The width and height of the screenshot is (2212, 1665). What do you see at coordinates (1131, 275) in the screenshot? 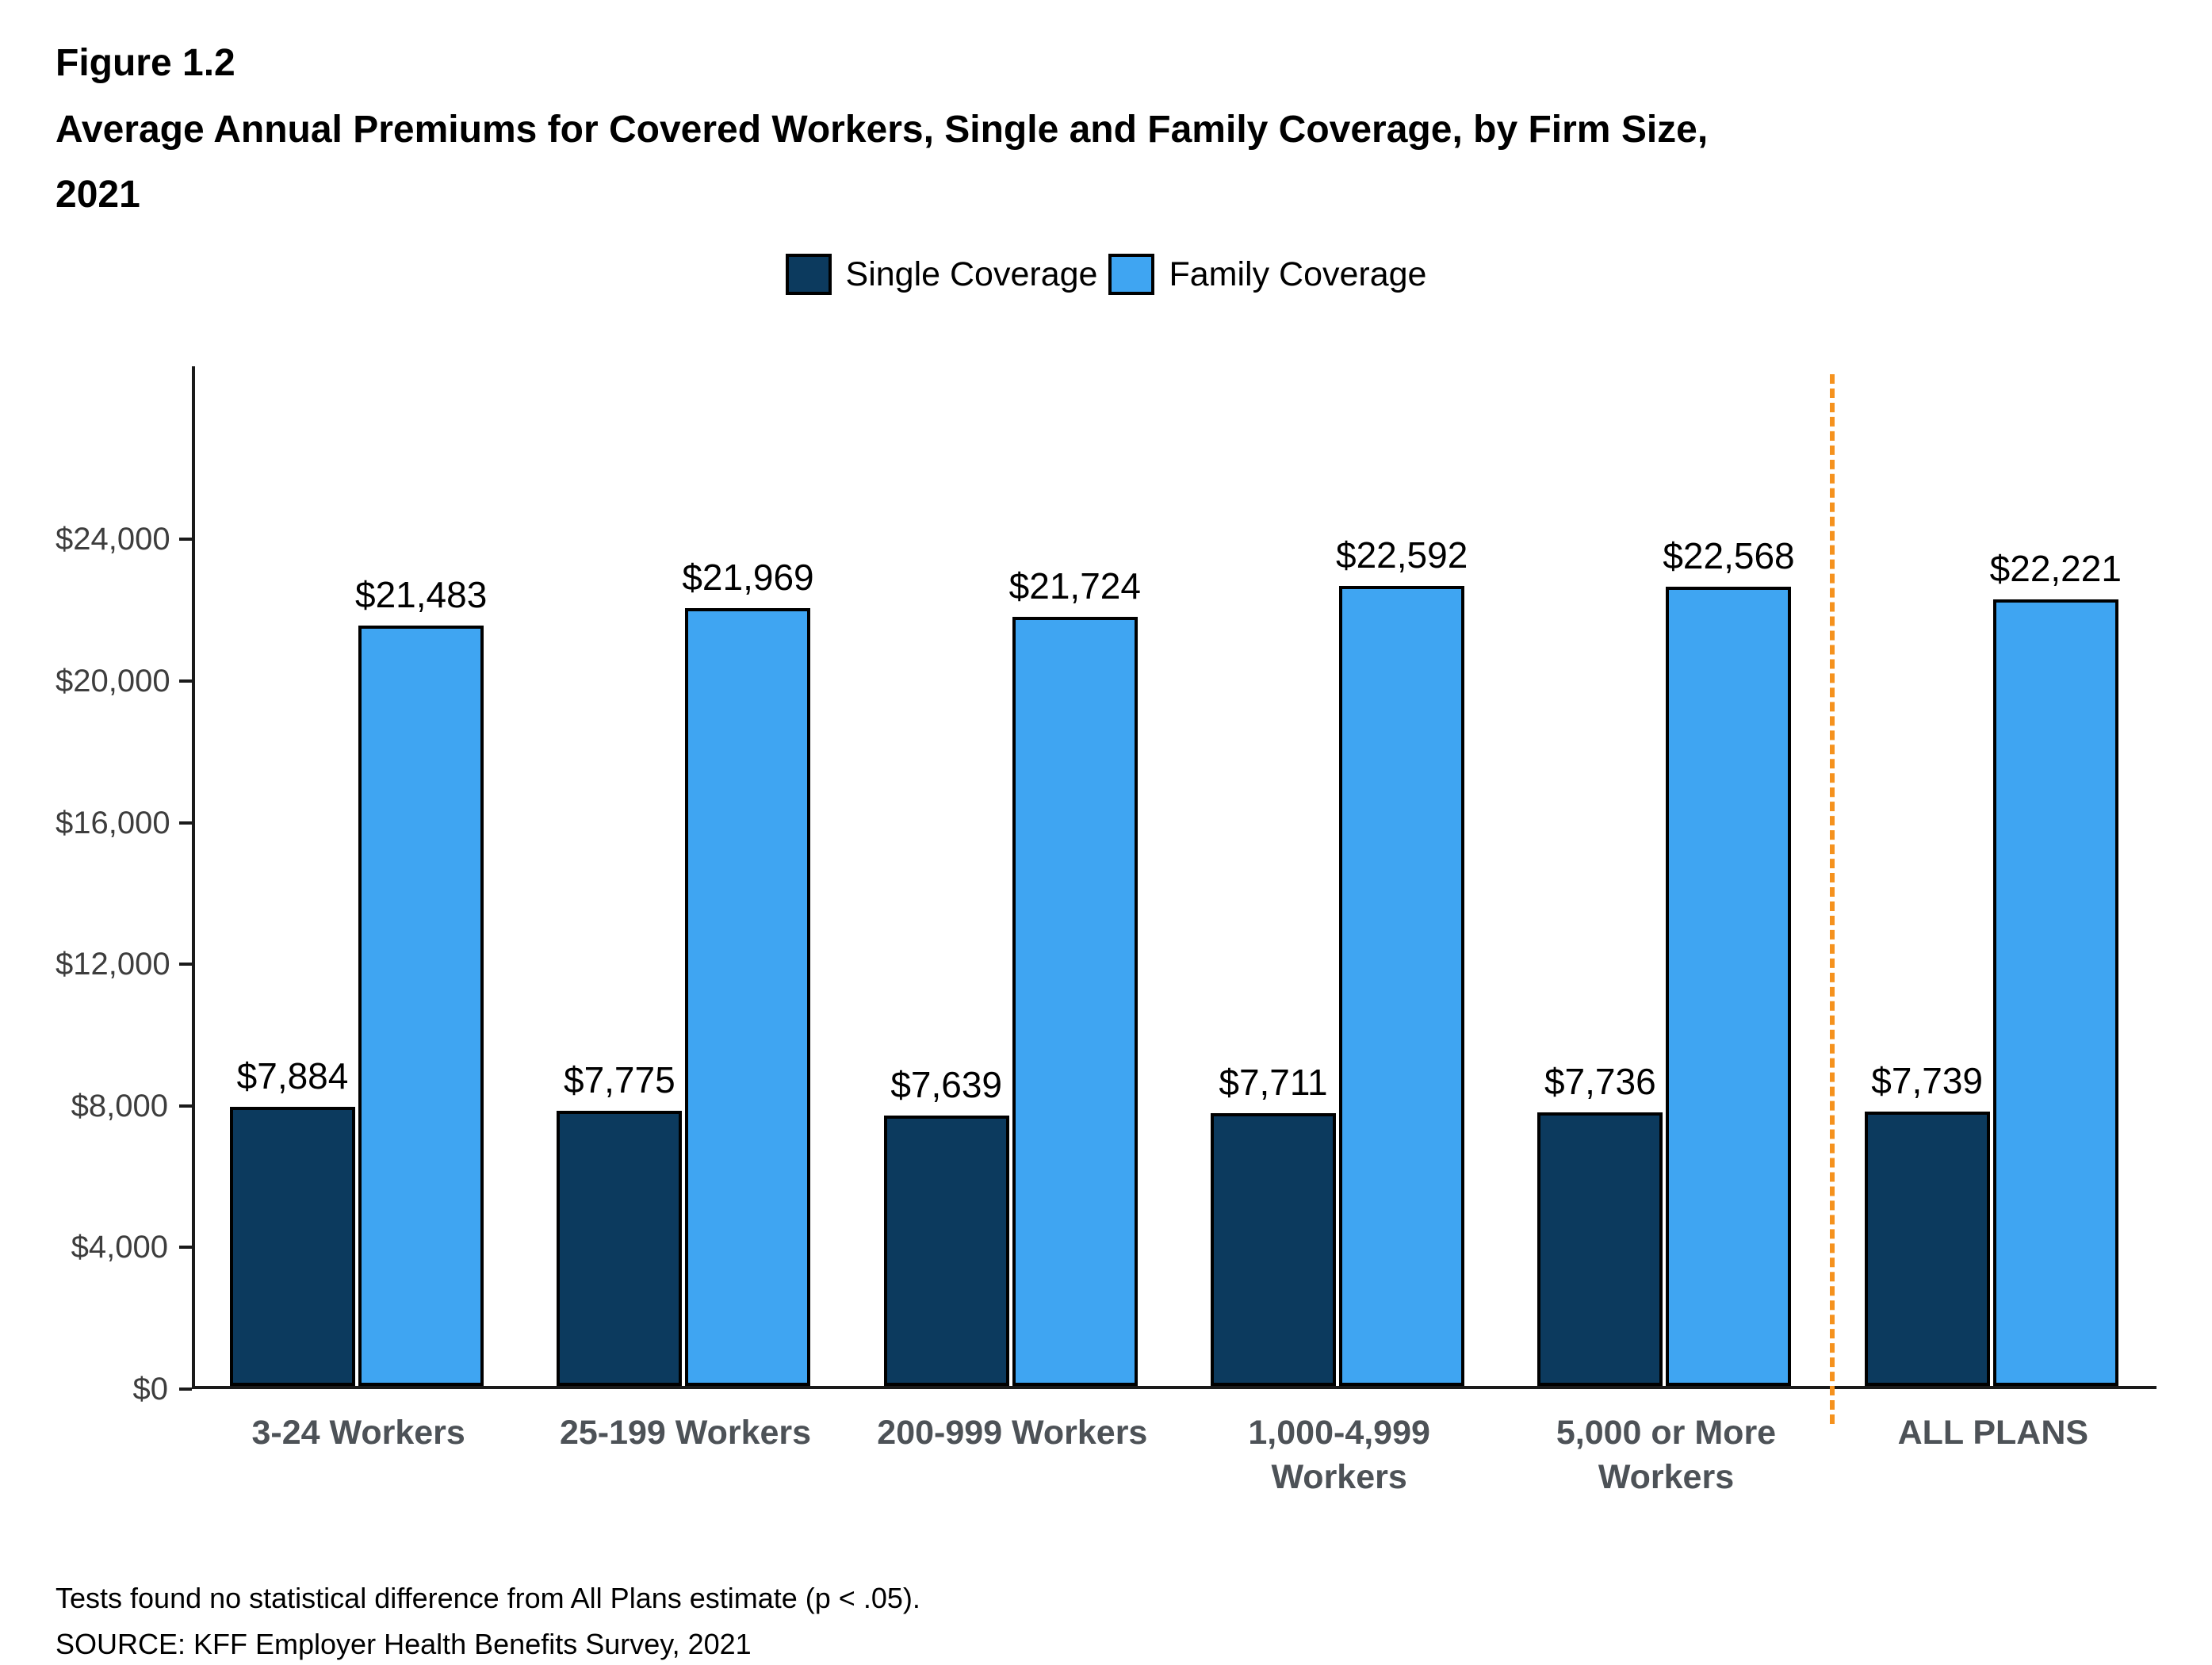
I see `family-coverage-swatch-icon` at bounding box center [1131, 275].